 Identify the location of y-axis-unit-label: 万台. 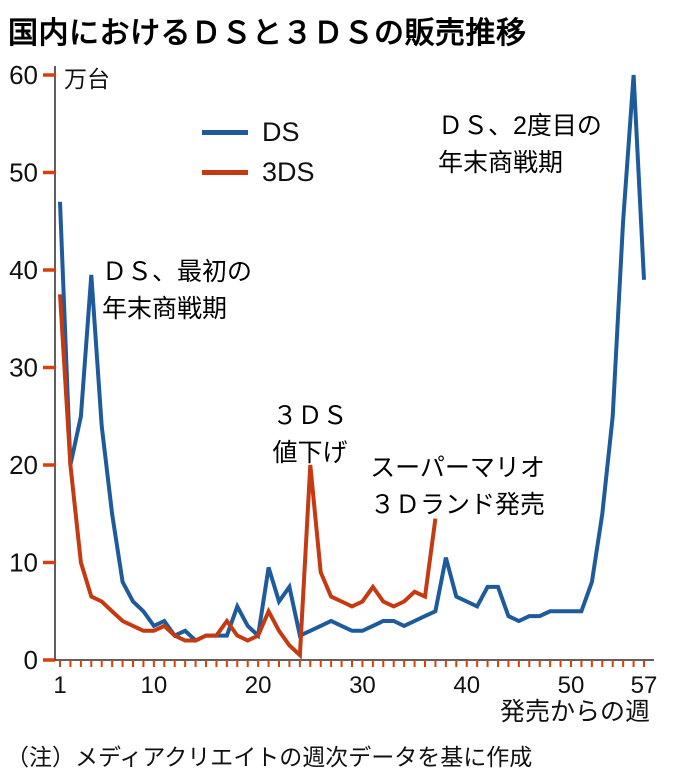
(87, 79).